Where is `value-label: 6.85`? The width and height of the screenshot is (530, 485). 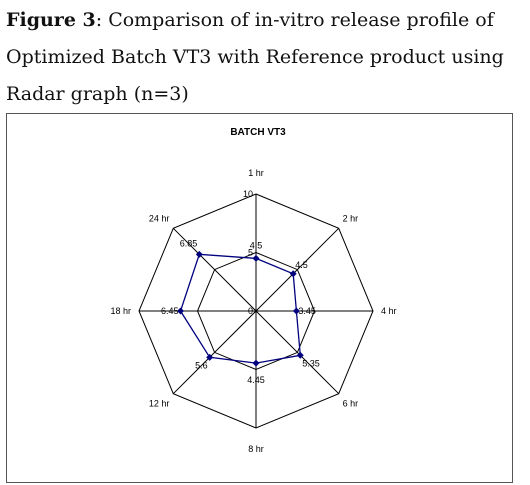 value-label: 6.85 is located at coordinates (189, 243).